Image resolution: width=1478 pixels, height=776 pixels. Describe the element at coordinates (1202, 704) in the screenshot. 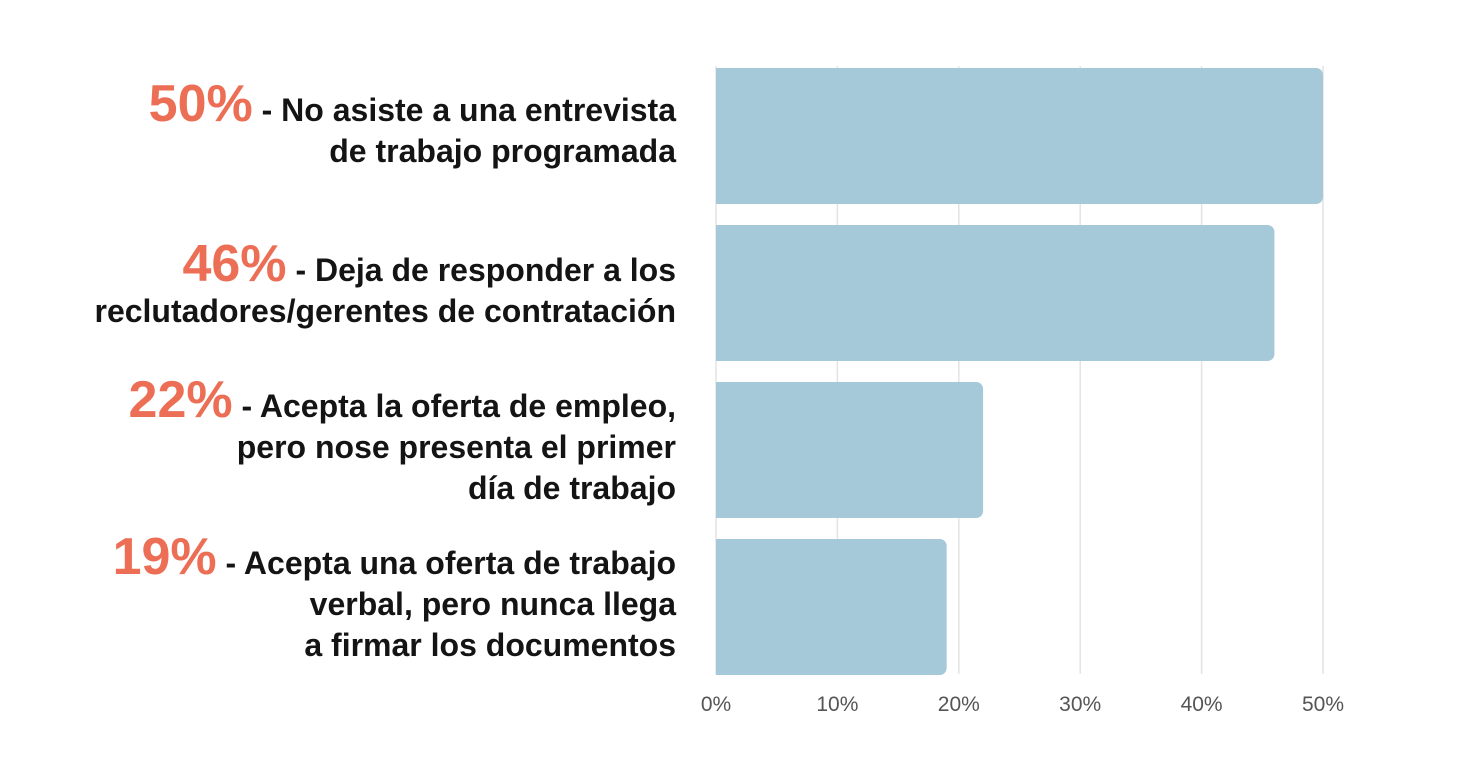

I see `x-tick-label: 40%` at that location.